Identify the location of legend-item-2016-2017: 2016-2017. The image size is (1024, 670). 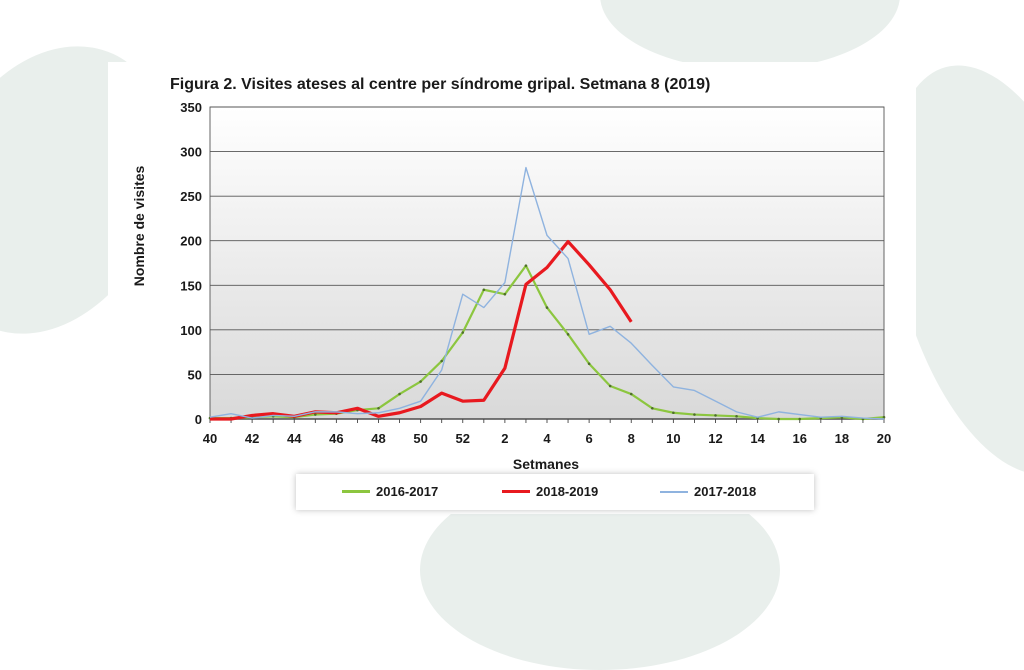
(390, 491).